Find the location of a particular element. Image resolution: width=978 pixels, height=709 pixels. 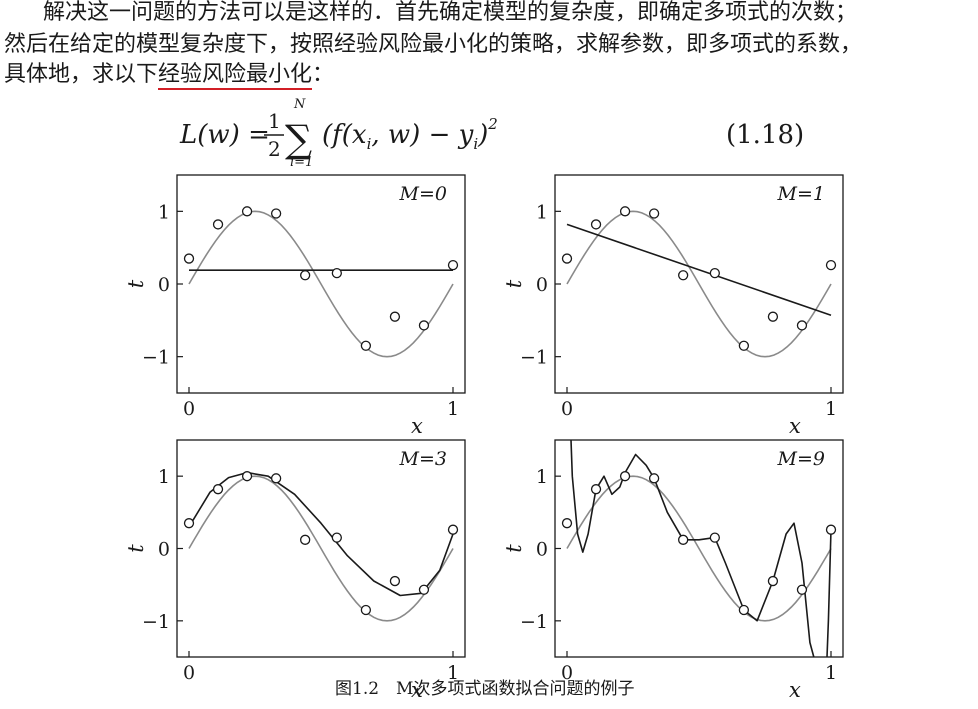

chart-panel-1: 1 0 −1 0 1 x t M=1 is located at coordinates (673, 306).